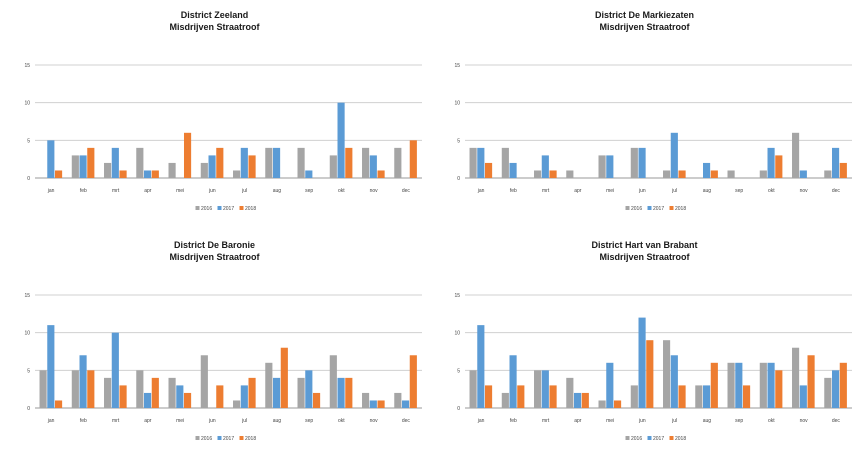  I want to click on bar-2016-jun, so click(204, 381).